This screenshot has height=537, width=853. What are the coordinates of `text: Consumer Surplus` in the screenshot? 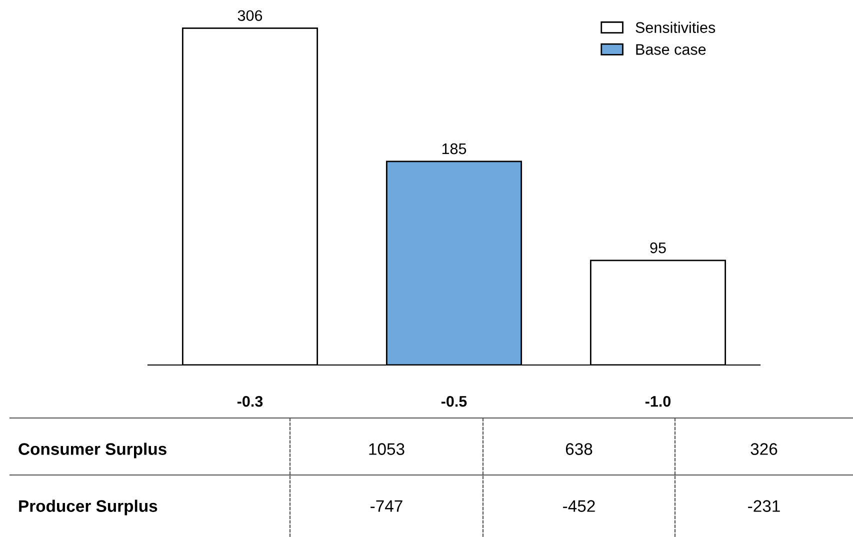 It's located at (92, 450).